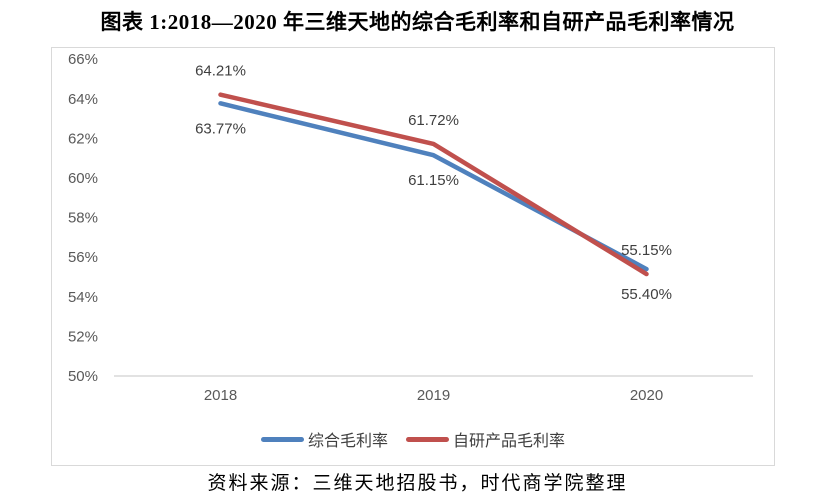 The image size is (835, 501). What do you see at coordinates (433, 395) in the screenshot?
I see `x-axis-label: 2019` at bounding box center [433, 395].